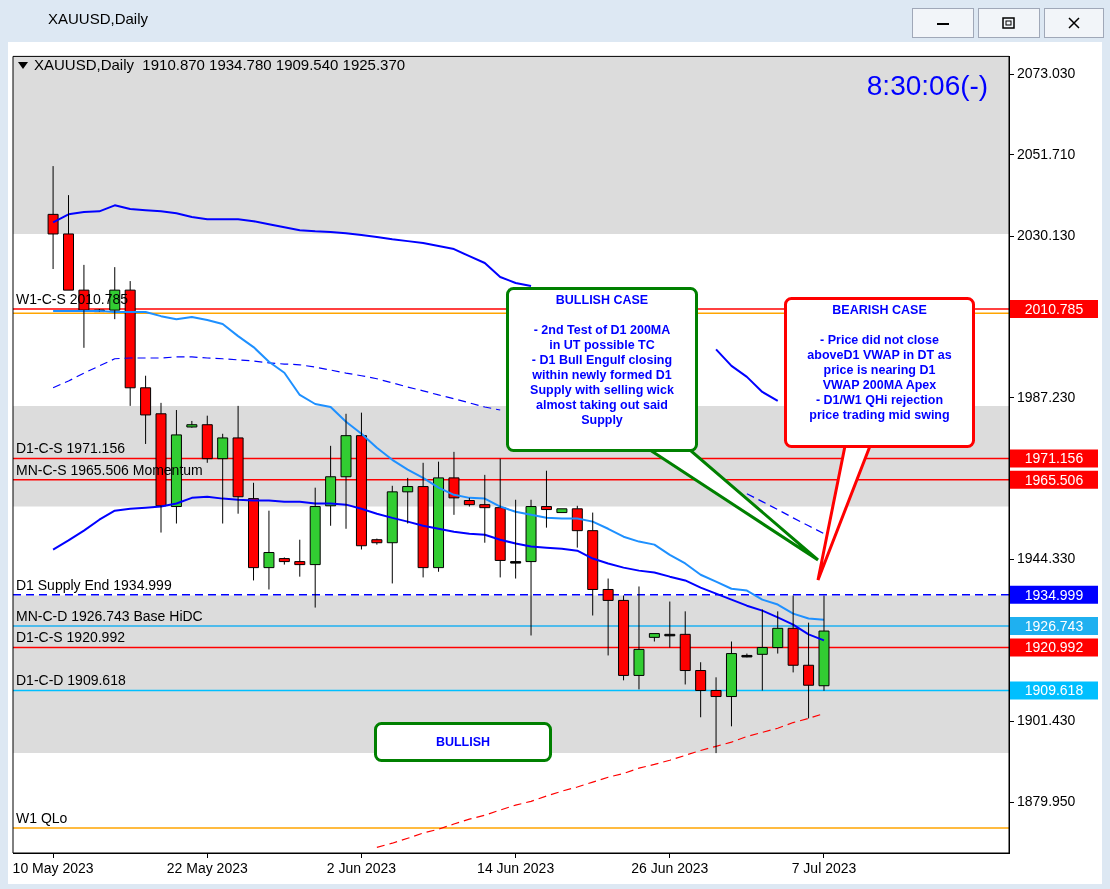  I want to click on ref-line-label: D1 Supply End 1934.999, so click(94, 584).